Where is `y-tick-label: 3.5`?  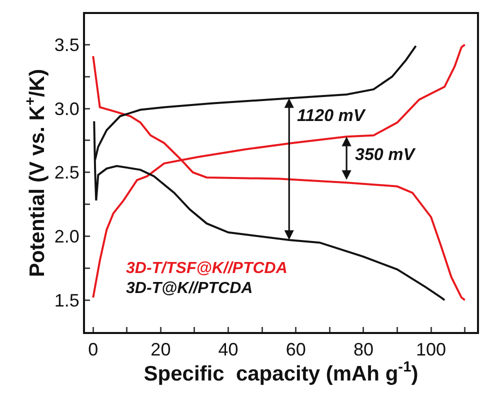 y-tick-label: 3.5 is located at coordinates (67, 44).